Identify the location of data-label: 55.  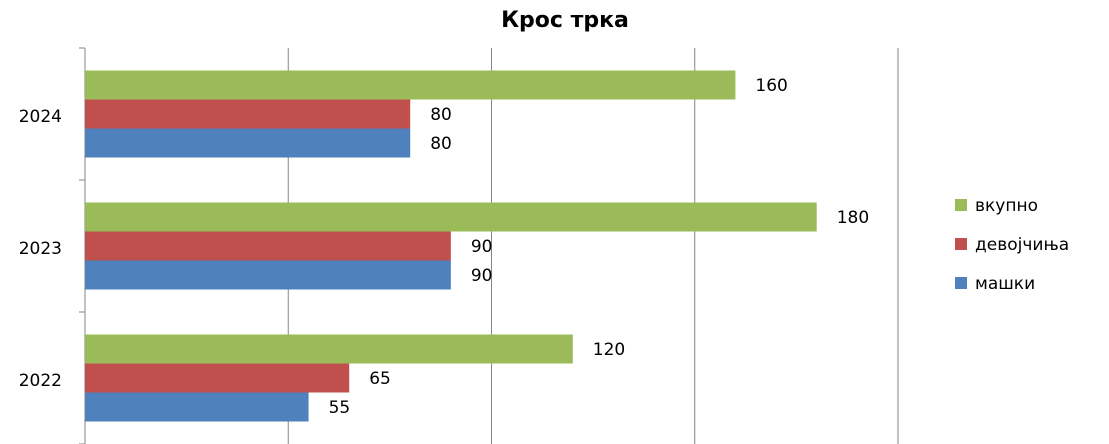
(340, 408).